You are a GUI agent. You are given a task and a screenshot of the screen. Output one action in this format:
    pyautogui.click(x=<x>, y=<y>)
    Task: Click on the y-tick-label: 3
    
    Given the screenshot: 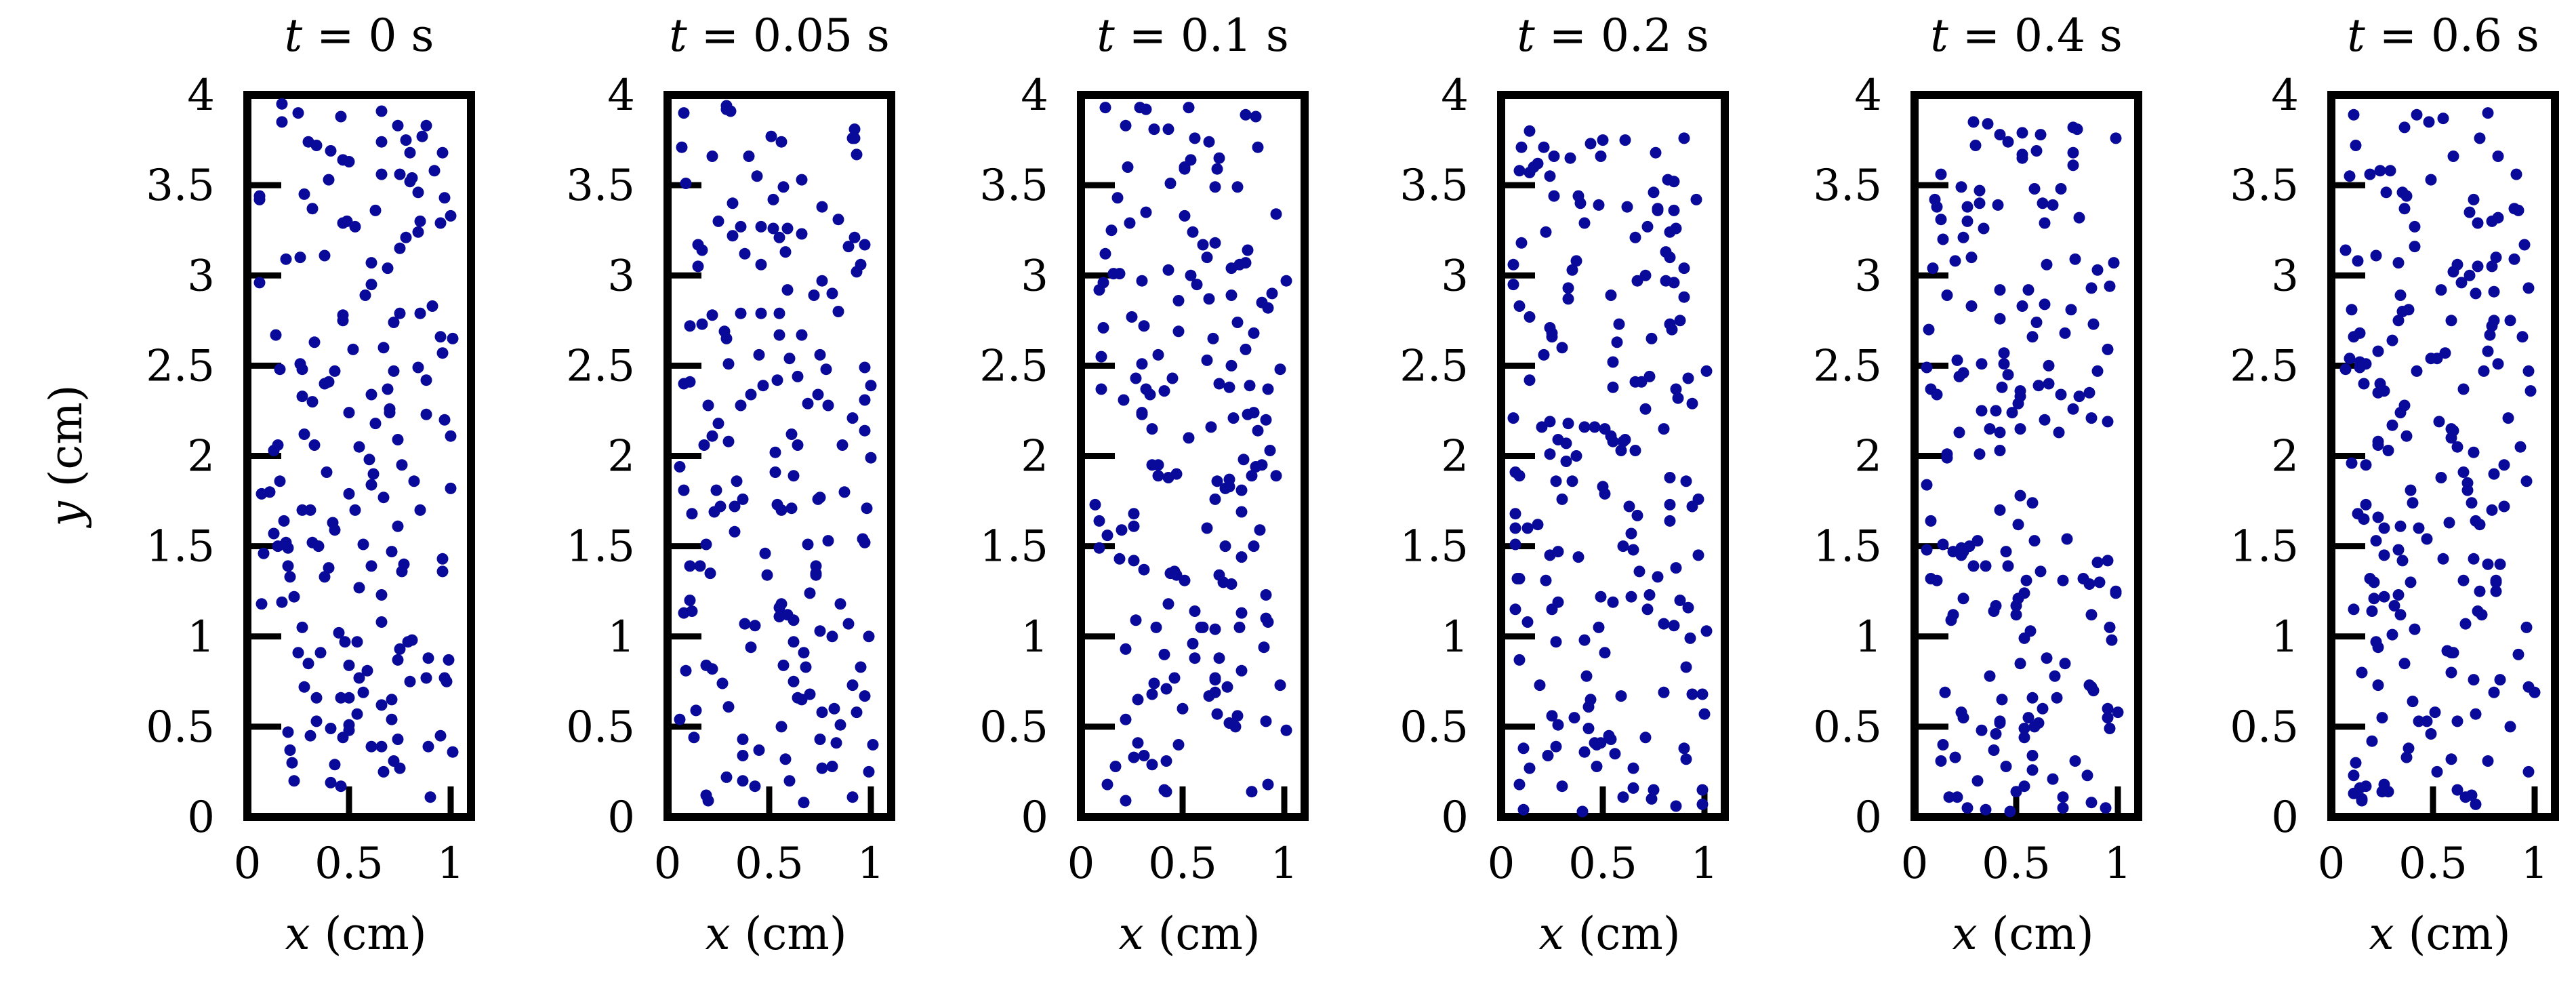 What is the action you would take?
    pyautogui.click(x=1035, y=276)
    